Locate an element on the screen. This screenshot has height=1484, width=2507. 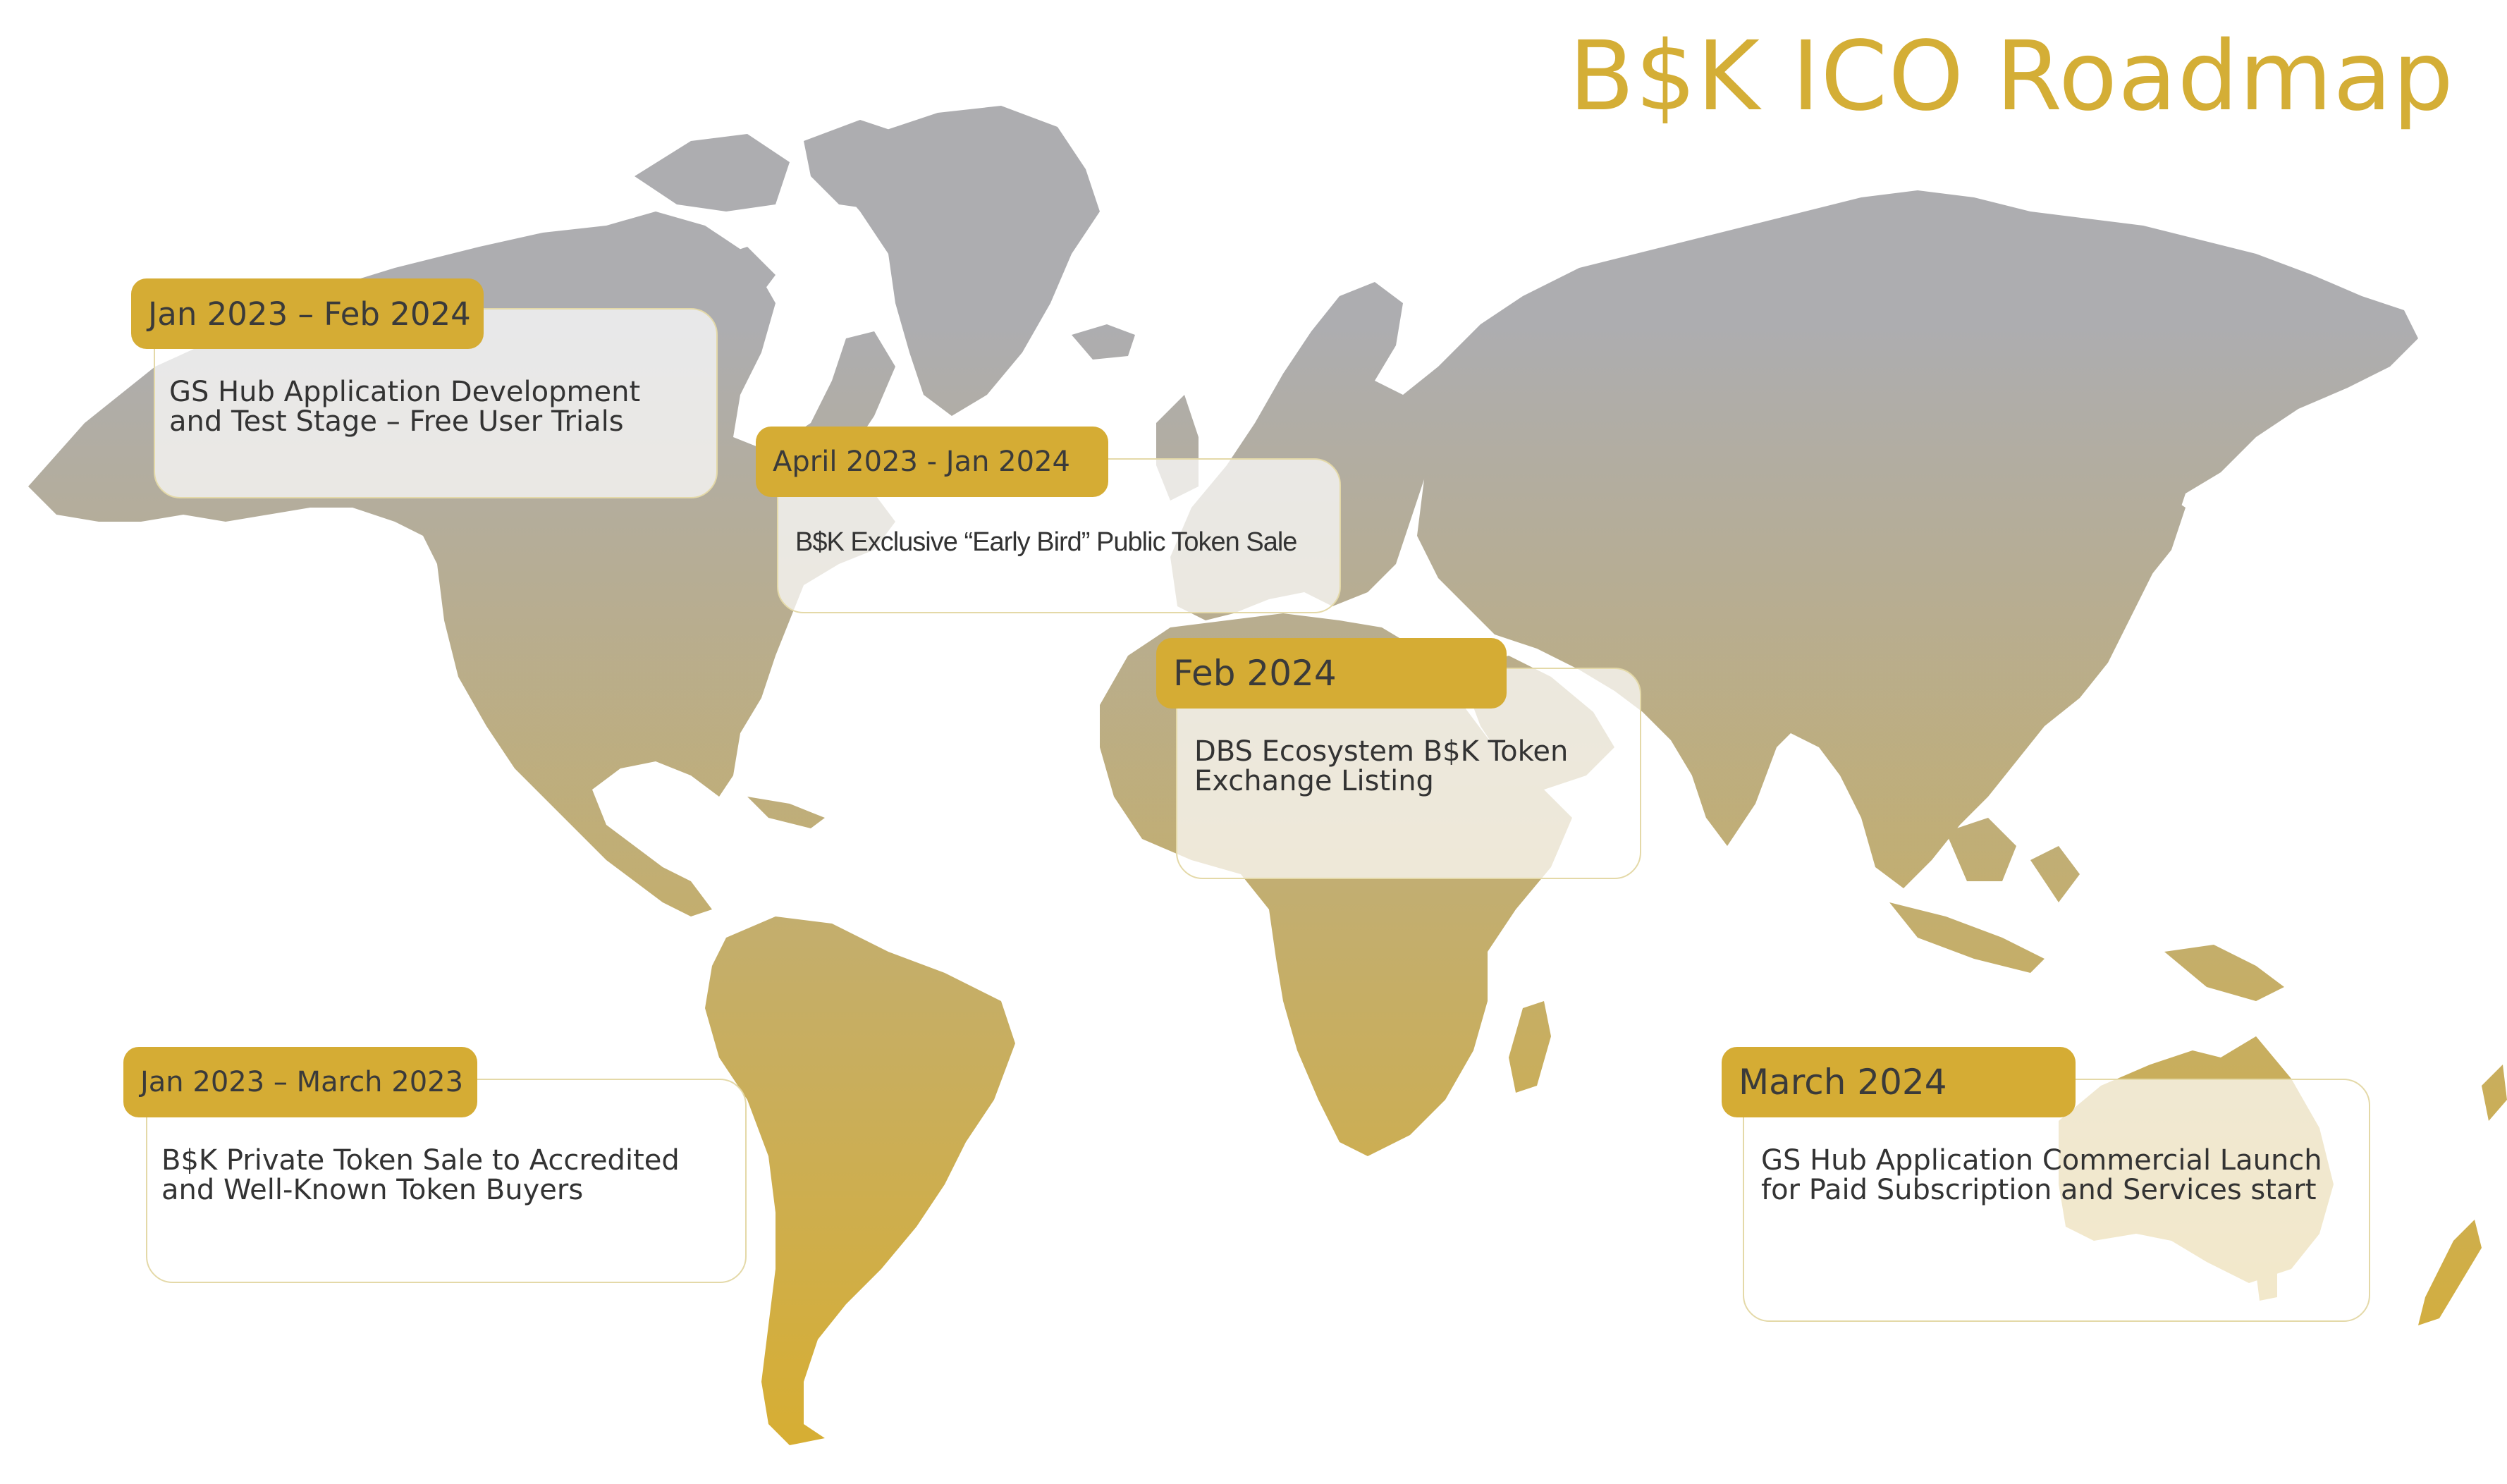
milestone-description-line: and Well-Known Token Buyers is located at coordinates (373, 1190).